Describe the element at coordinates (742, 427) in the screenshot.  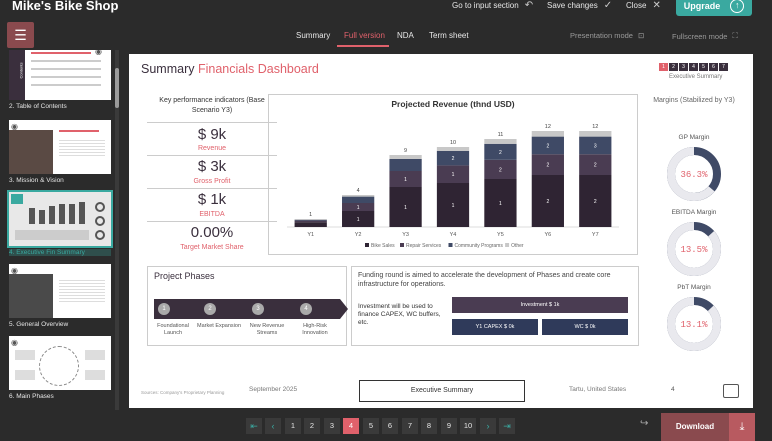
I see `download-icon: ⤓` at that location.